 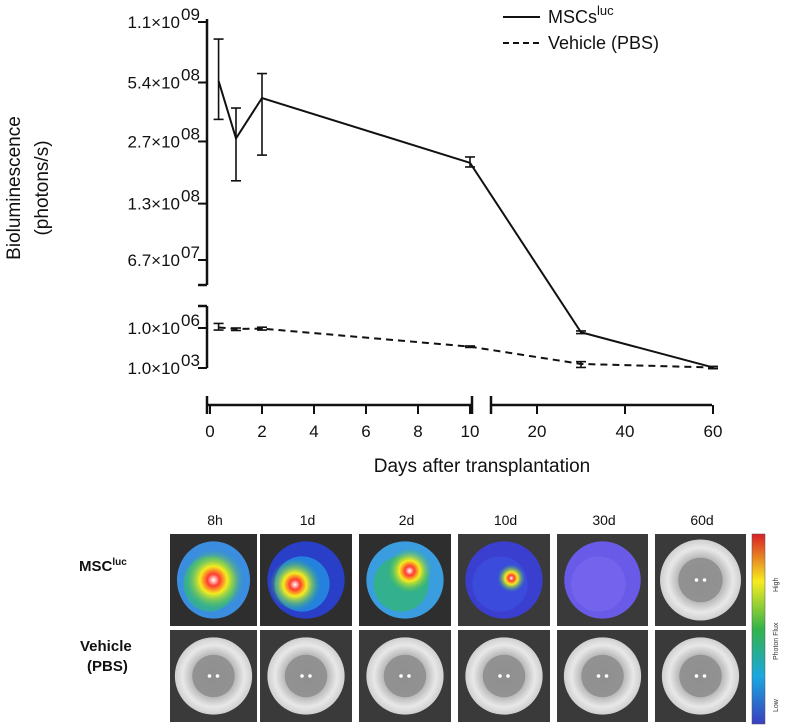 What do you see at coordinates (504, 676) in the screenshot?
I see `vehicle-image-10d` at bounding box center [504, 676].